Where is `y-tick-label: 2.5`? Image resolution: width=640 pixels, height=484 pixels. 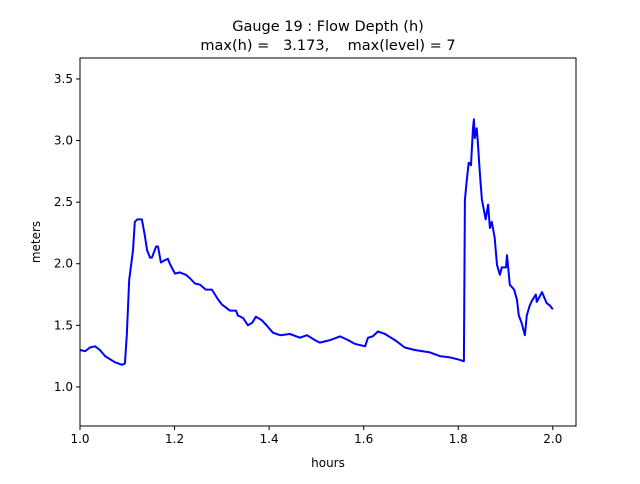 y-tick-label: 2.5 is located at coordinates (63, 202).